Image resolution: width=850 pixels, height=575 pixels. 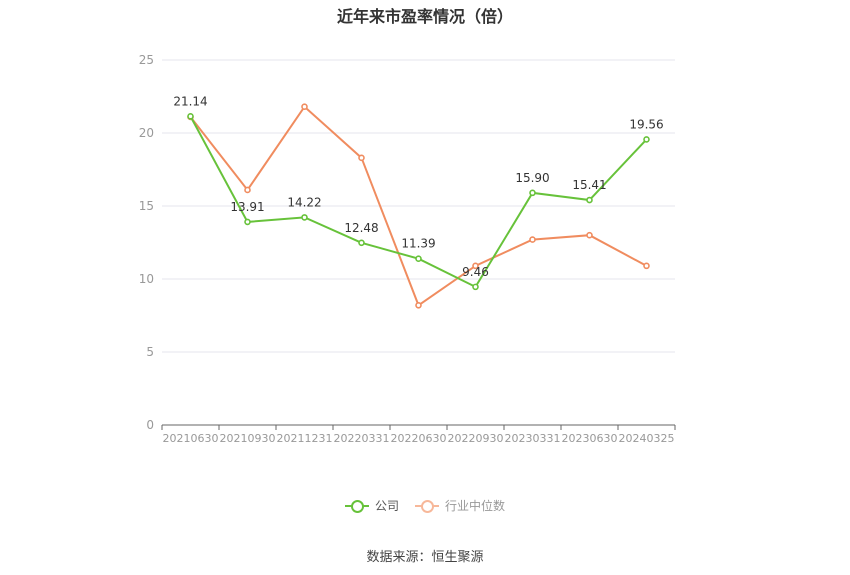 What do you see at coordinates (589, 185) in the screenshot?
I see `data-label: 15.41` at bounding box center [589, 185].